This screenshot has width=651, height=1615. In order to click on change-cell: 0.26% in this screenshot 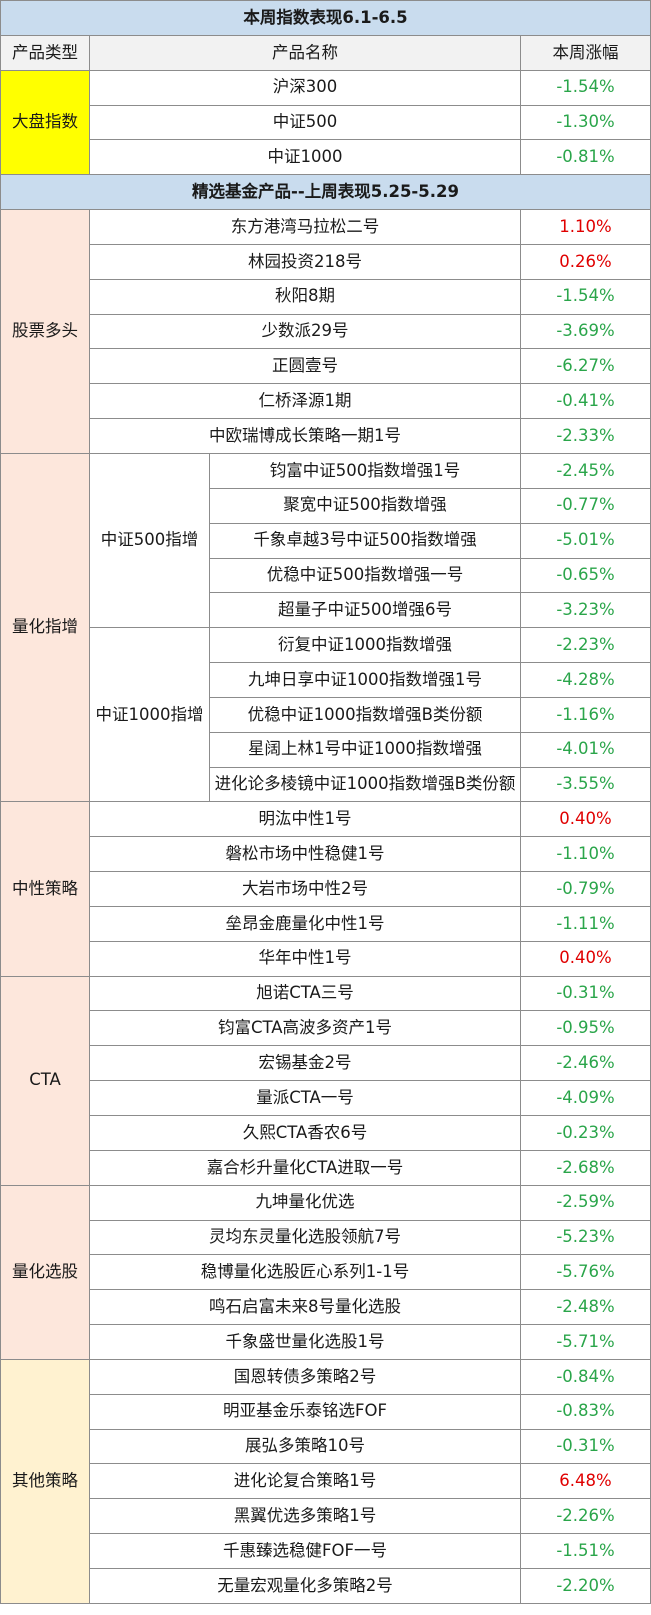, I will do `click(585, 261)`.